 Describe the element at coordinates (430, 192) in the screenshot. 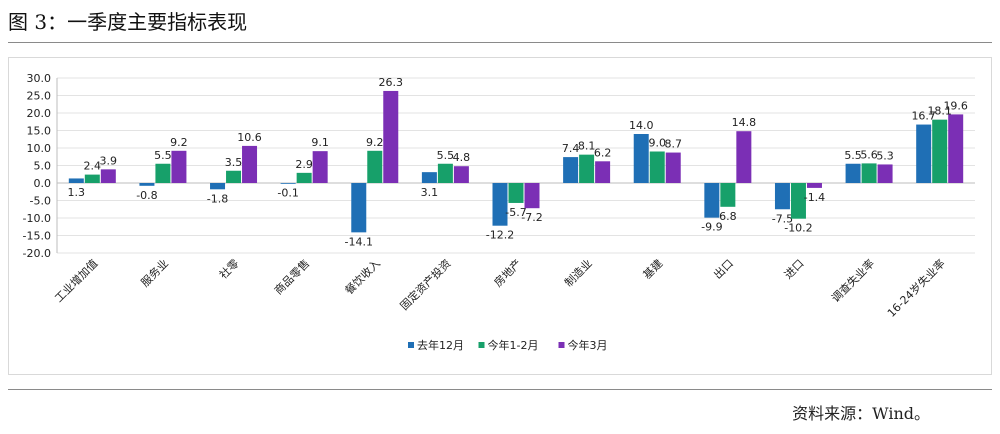

I see `data-label: 3.1` at that location.